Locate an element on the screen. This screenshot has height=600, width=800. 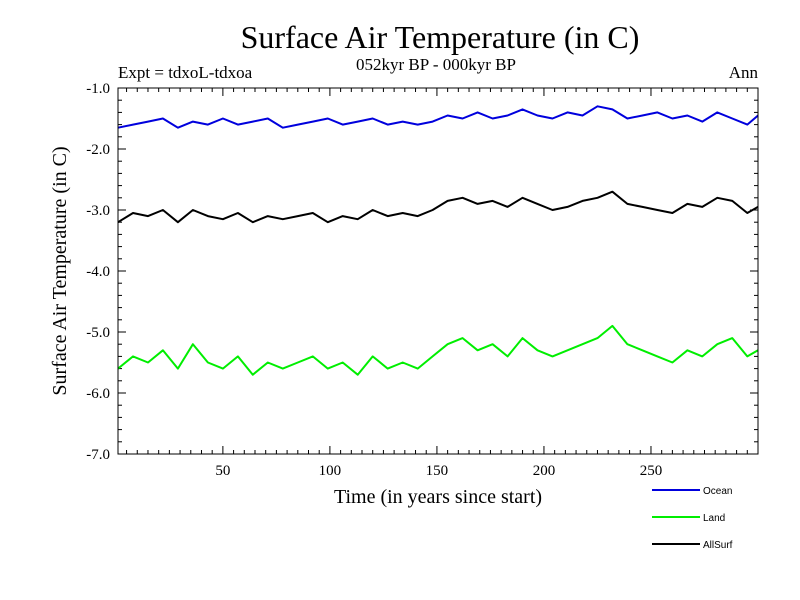
season-label: Ann is located at coordinates (744, 72).